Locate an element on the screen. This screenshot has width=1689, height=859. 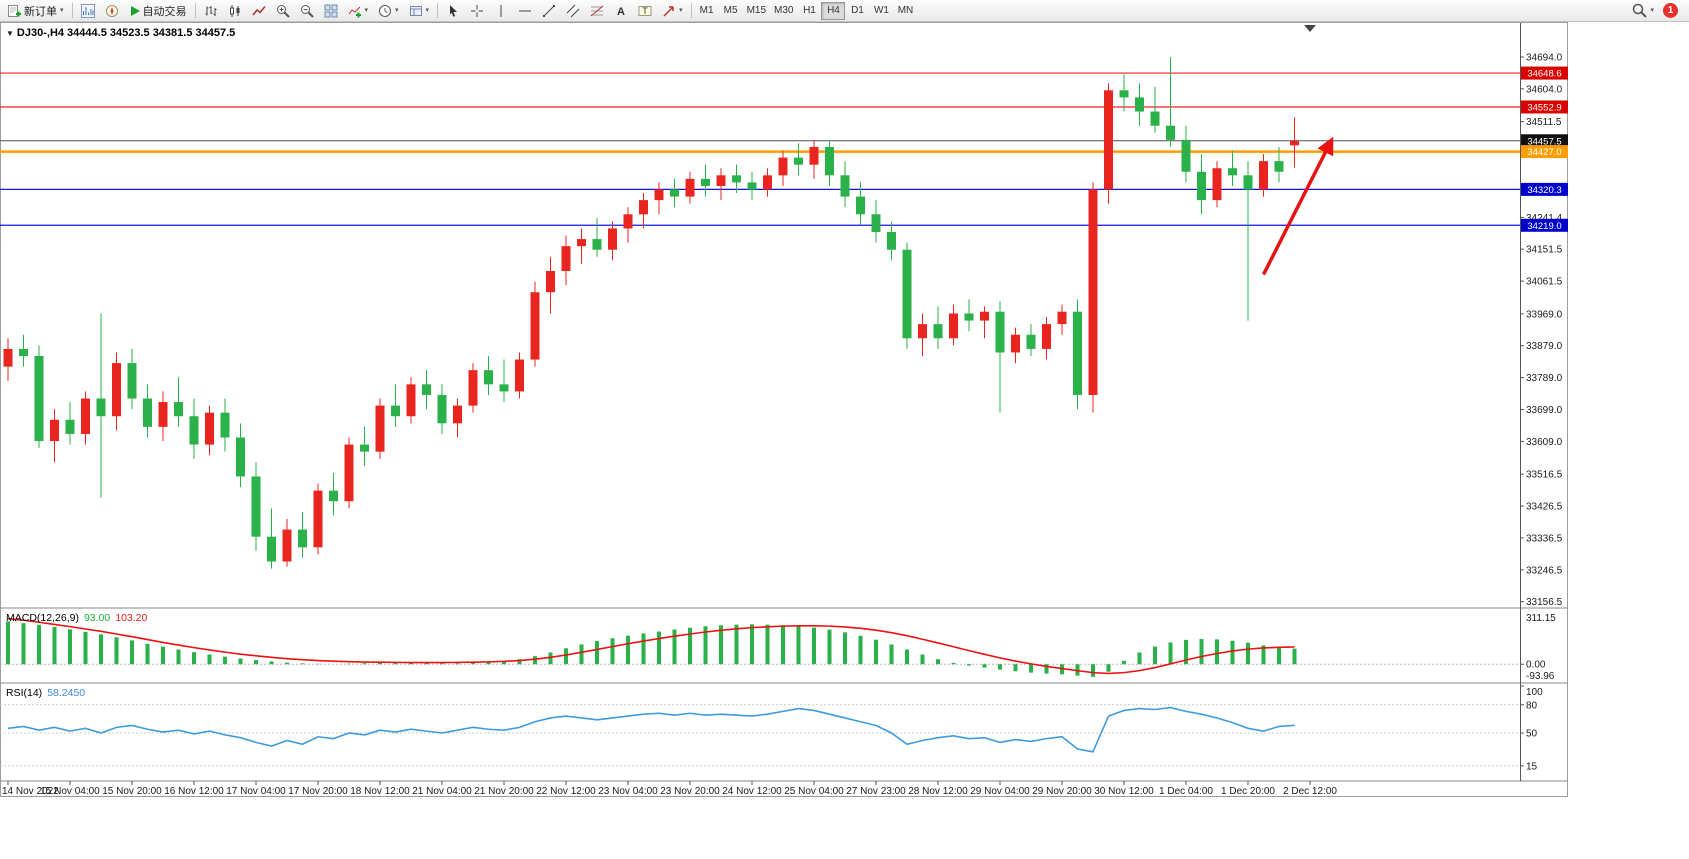
autoscroll-marker is located at coordinates (1310, 28).